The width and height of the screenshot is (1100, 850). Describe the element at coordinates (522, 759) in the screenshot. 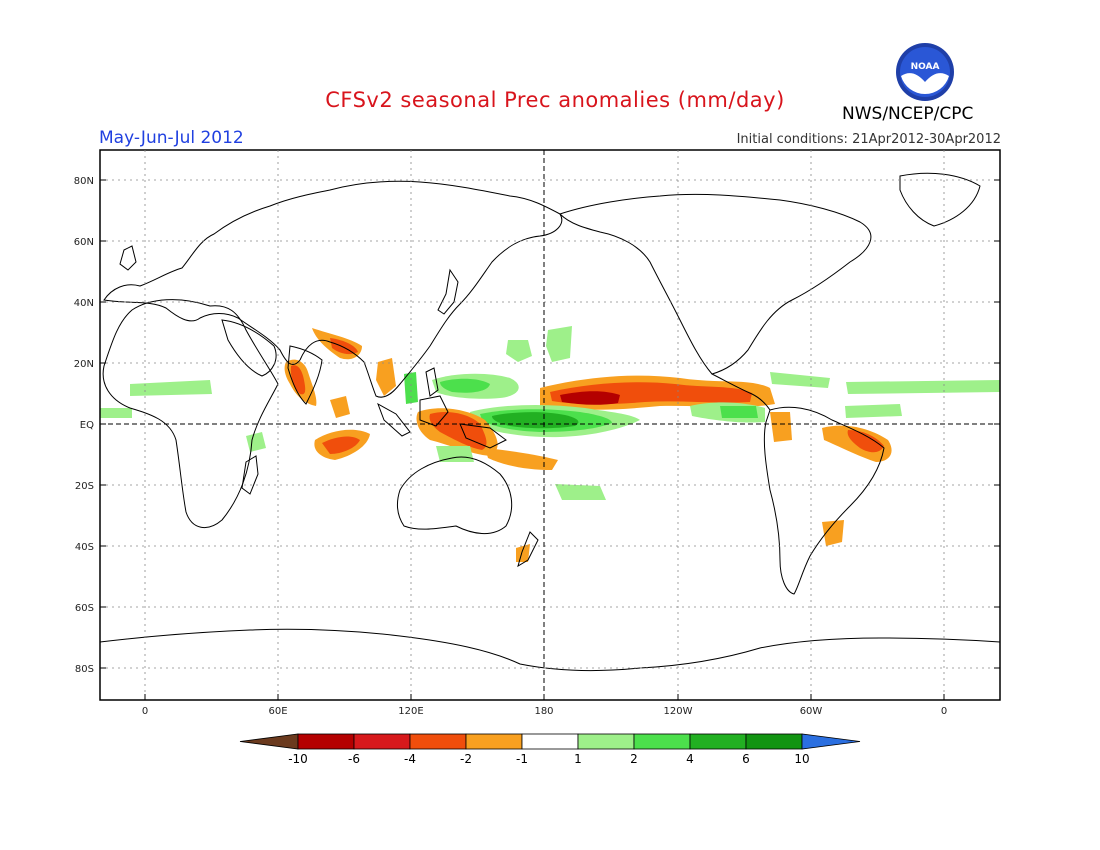

I see `legend-level-label: -1` at that location.